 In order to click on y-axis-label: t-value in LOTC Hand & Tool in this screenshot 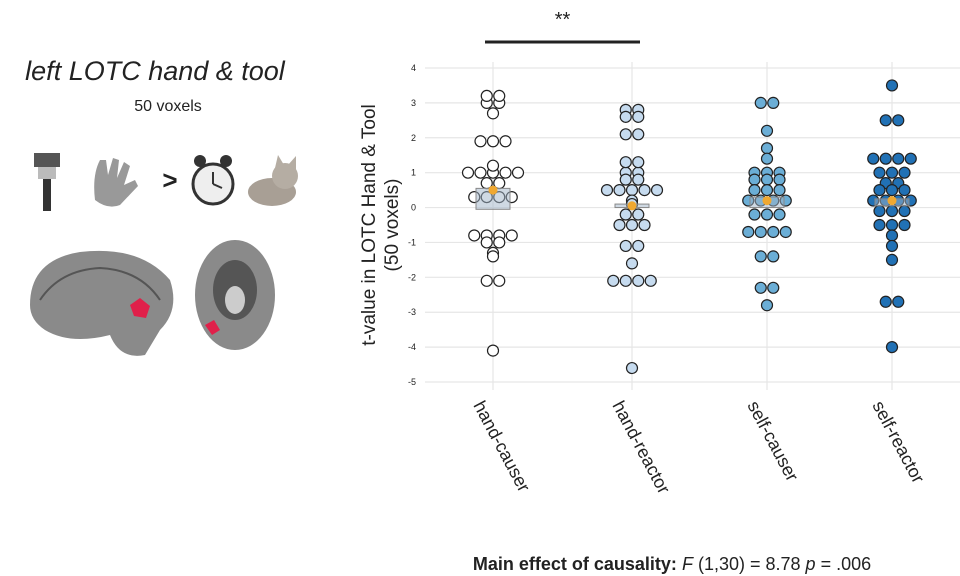, I will do `click(369, 225)`.